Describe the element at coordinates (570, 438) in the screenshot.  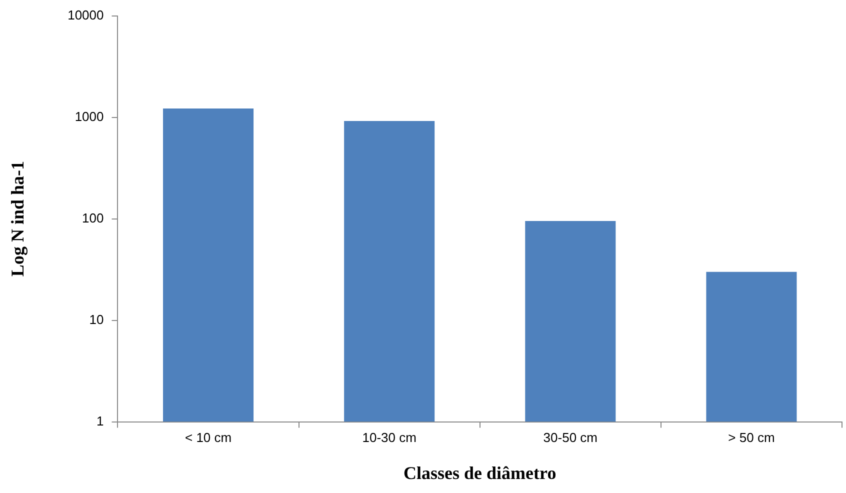
I see `x-tick-label: 30-50 cm` at that location.